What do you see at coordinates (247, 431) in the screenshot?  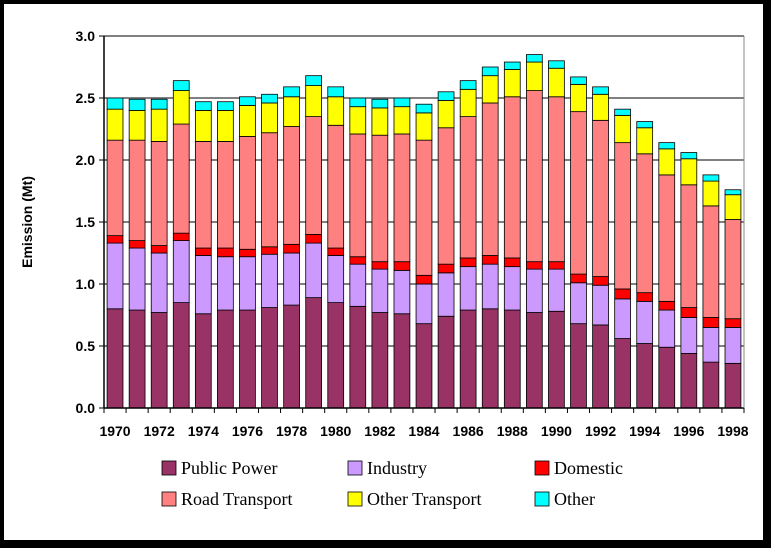 I see `x-tick-label: 1976` at bounding box center [247, 431].